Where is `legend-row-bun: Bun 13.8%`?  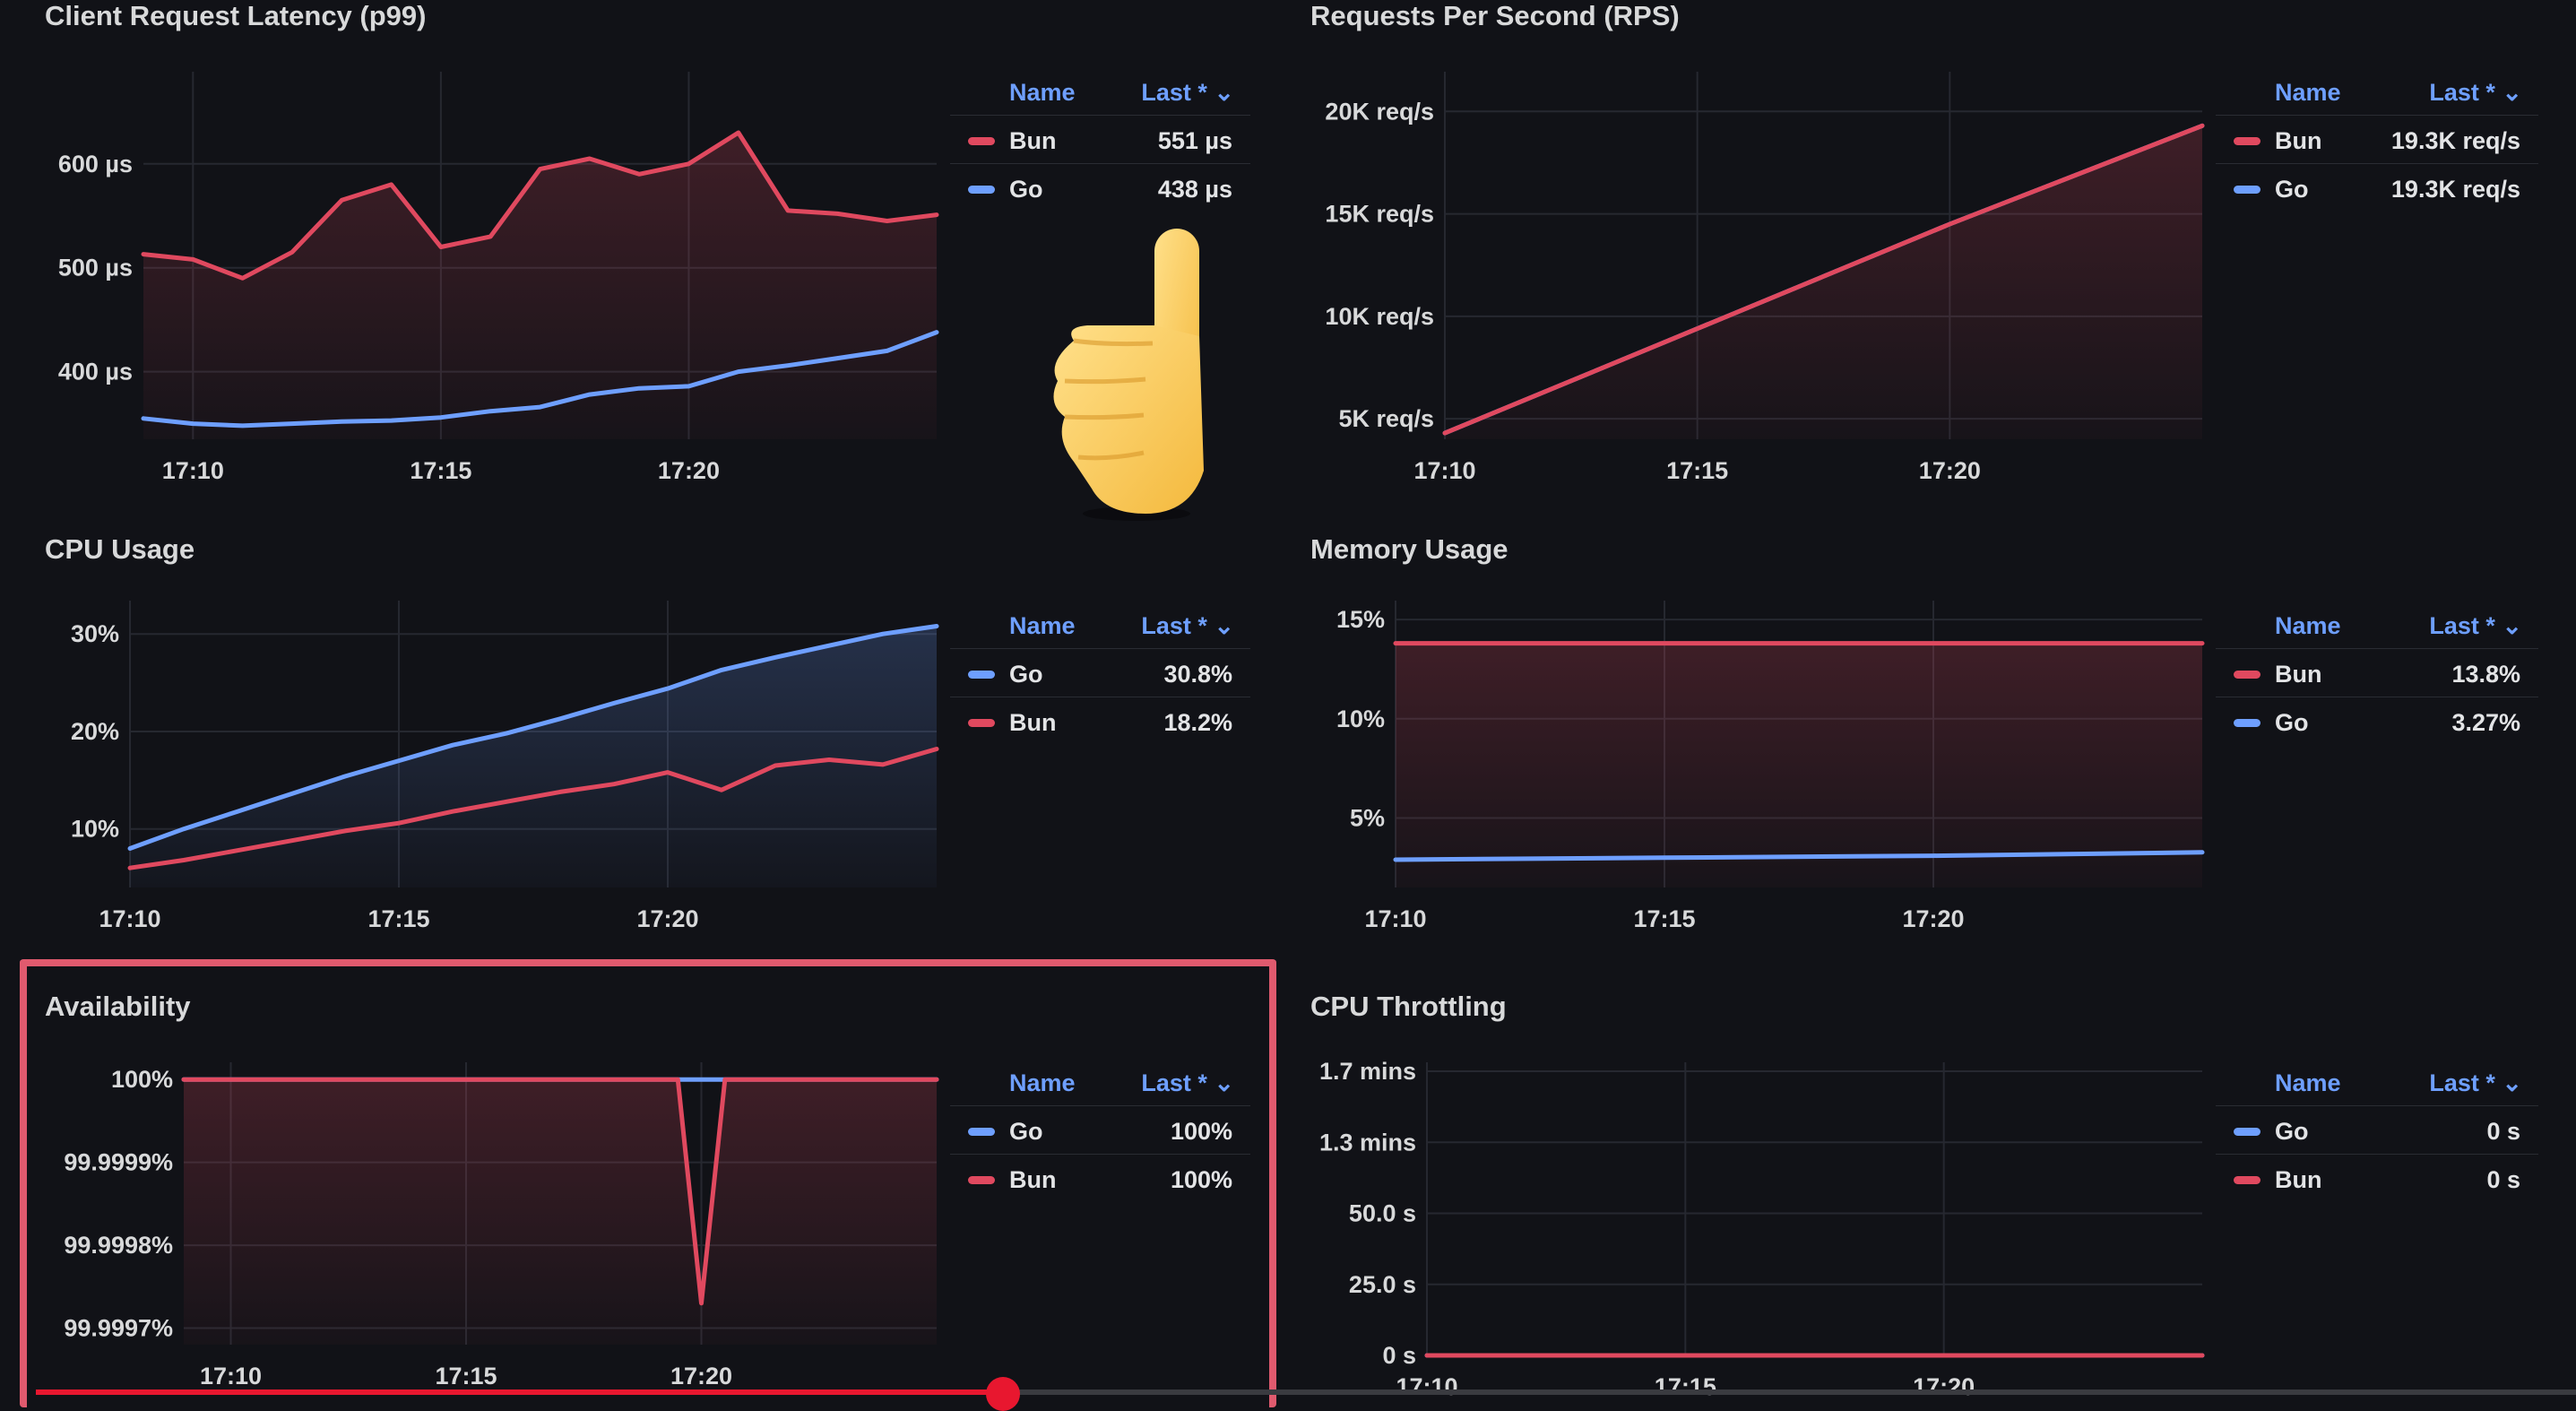
legend-row-bun: Bun 13.8% is located at coordinates (2377, 672).